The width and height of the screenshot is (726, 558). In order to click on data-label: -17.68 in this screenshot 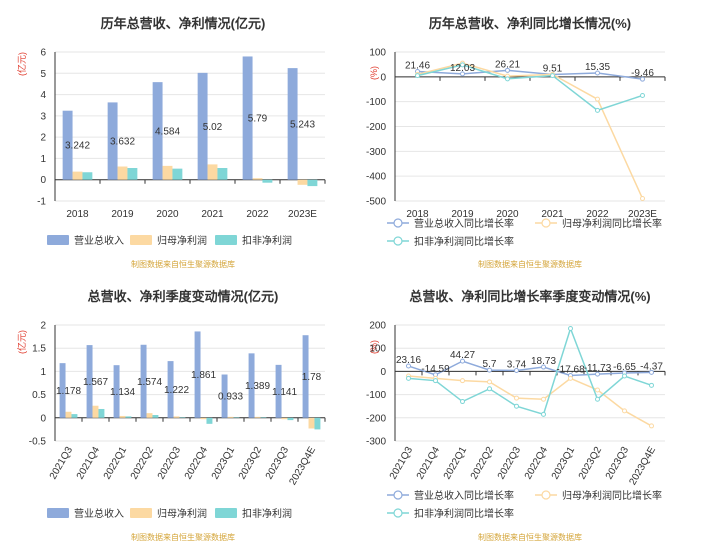, I will do `click(570, 370)`.